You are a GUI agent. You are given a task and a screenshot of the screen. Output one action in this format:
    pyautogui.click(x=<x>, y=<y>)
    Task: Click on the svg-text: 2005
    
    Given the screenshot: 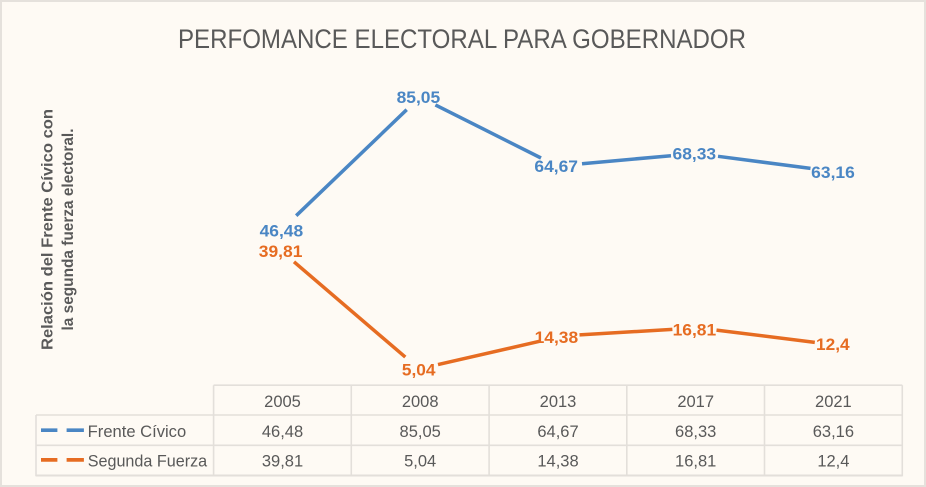 What is the action you would take?
    pyautogui.click(x=282, y=402)
    